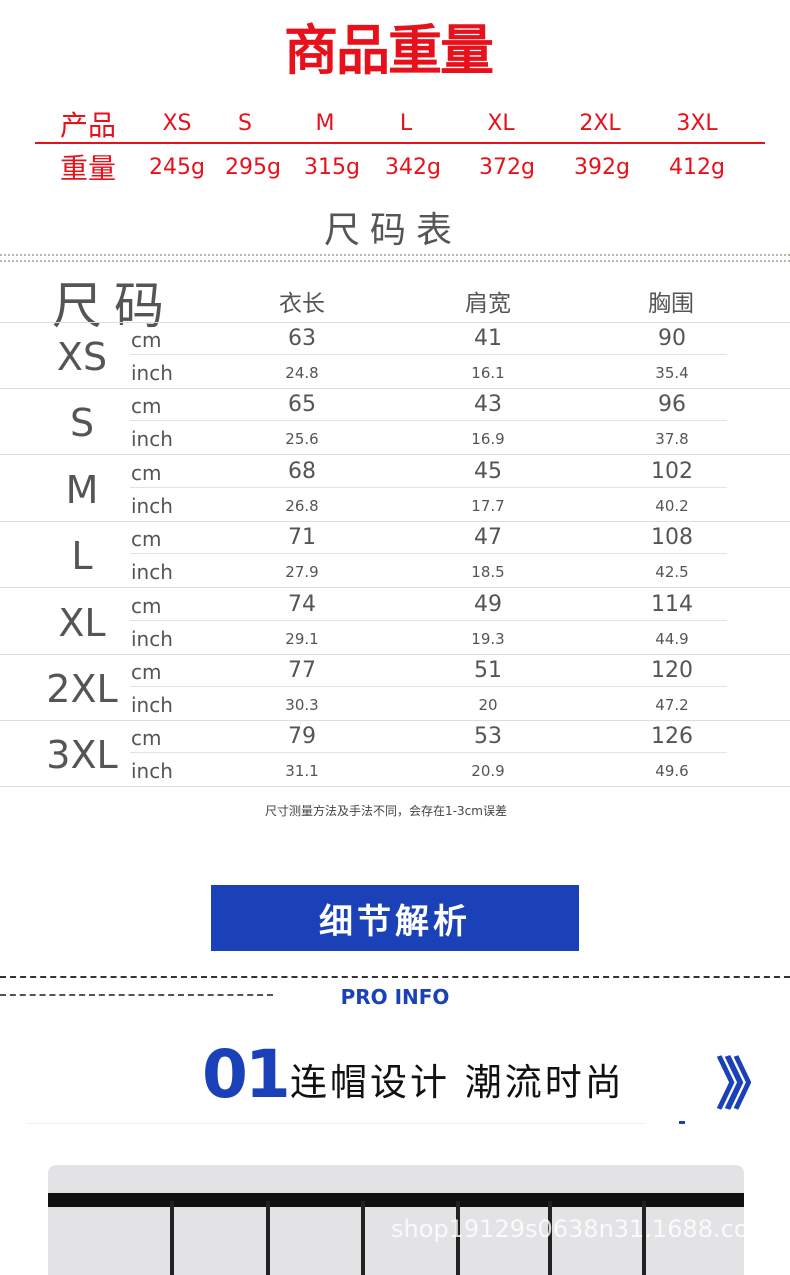  Describe the element at coordinates (82, 556) in the screenshot. I see `size-label: L` at that location.